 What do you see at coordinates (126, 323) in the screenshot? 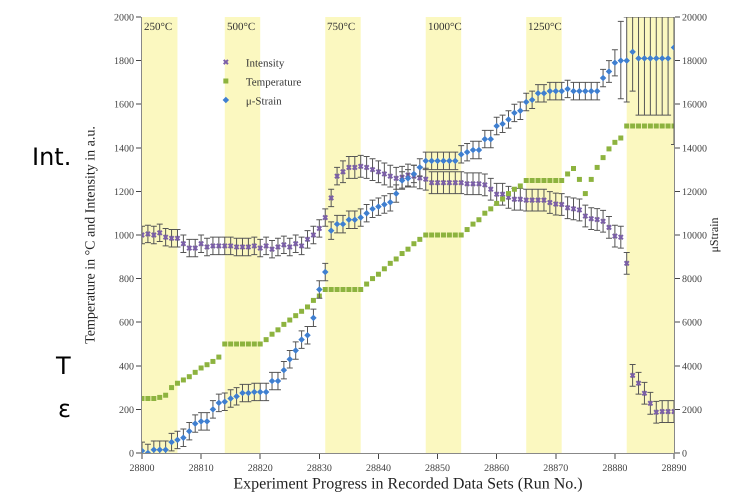
I see `y-tick-label: 600` at bounding box center [126, 323].